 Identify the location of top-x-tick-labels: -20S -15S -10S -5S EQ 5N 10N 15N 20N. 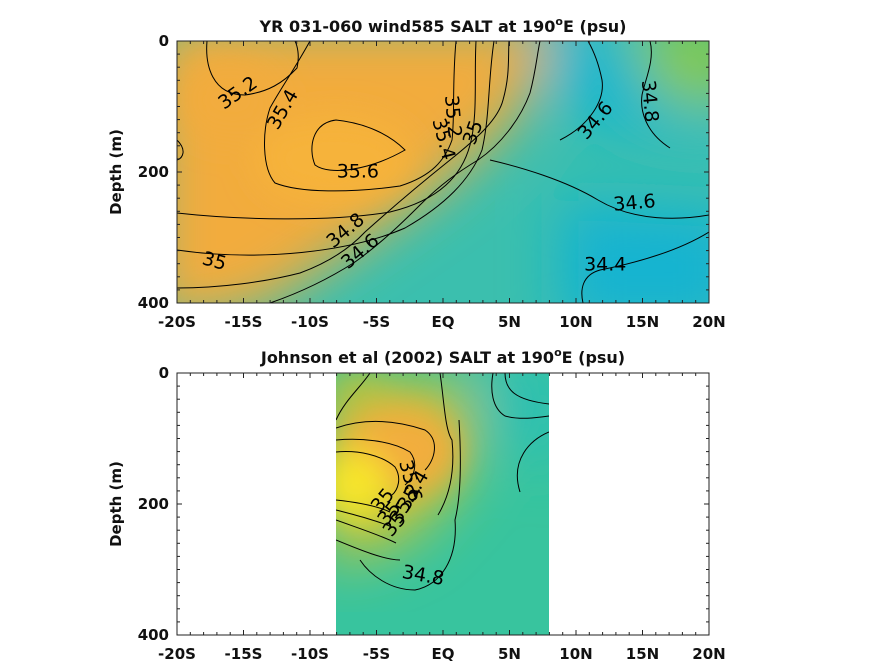
(442, 322).